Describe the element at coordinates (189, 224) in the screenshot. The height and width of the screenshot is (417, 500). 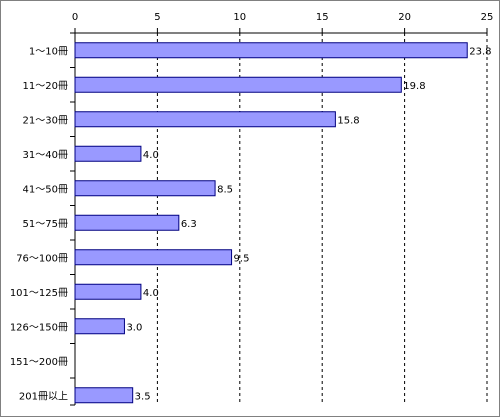
I see `value-label: 6.3` at that location.